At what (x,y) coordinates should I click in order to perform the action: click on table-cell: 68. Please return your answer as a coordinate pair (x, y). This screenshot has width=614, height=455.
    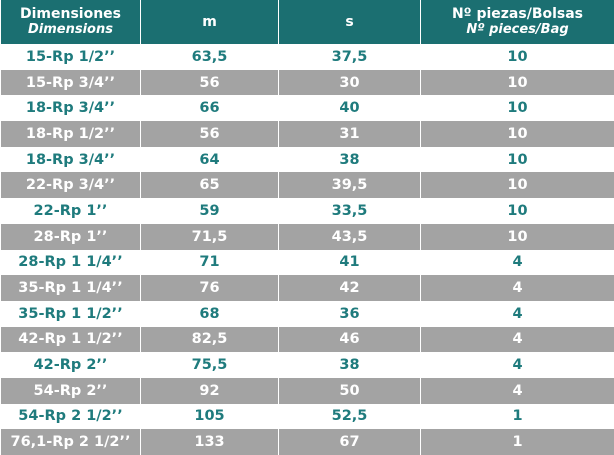
    Looking at the image, I should click on (209, 313).